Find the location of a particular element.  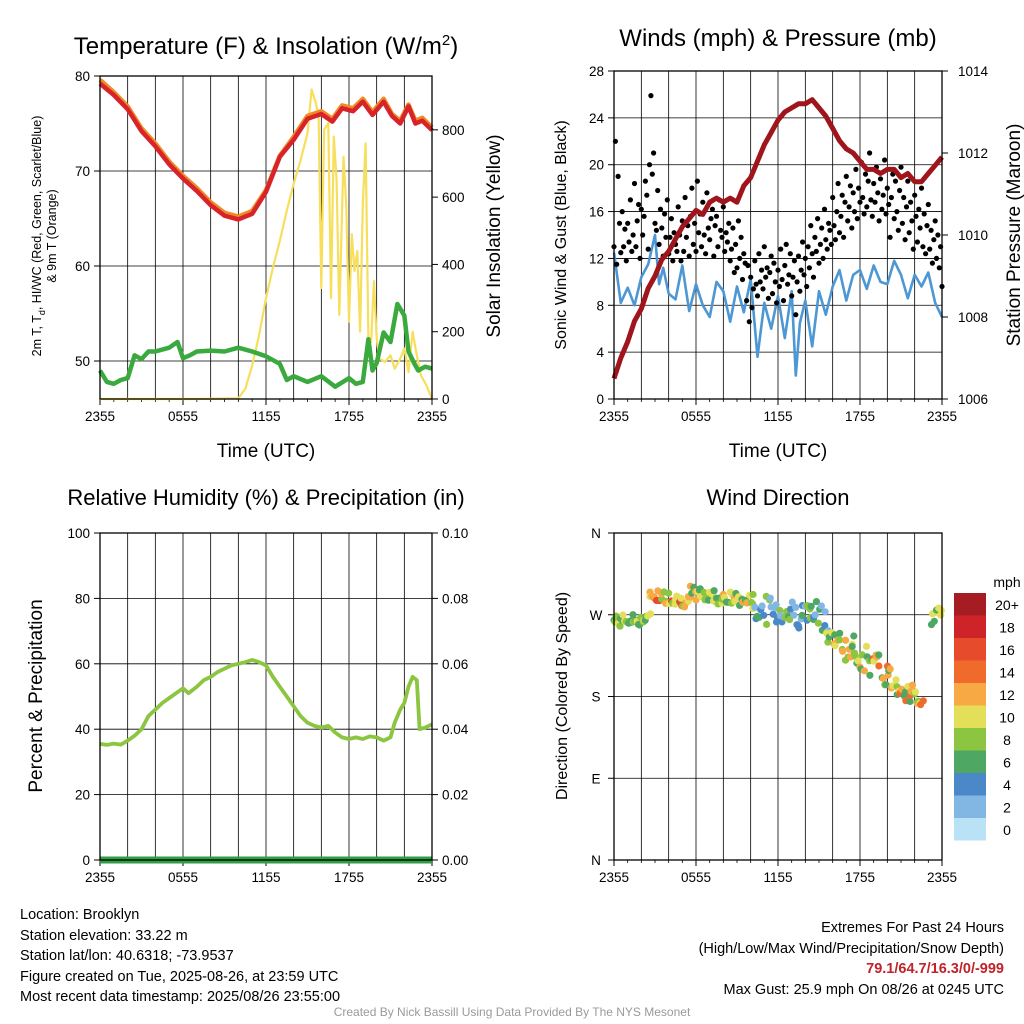

temp-chart-xtick-label: 0555 is located at coordinates (183, 416).